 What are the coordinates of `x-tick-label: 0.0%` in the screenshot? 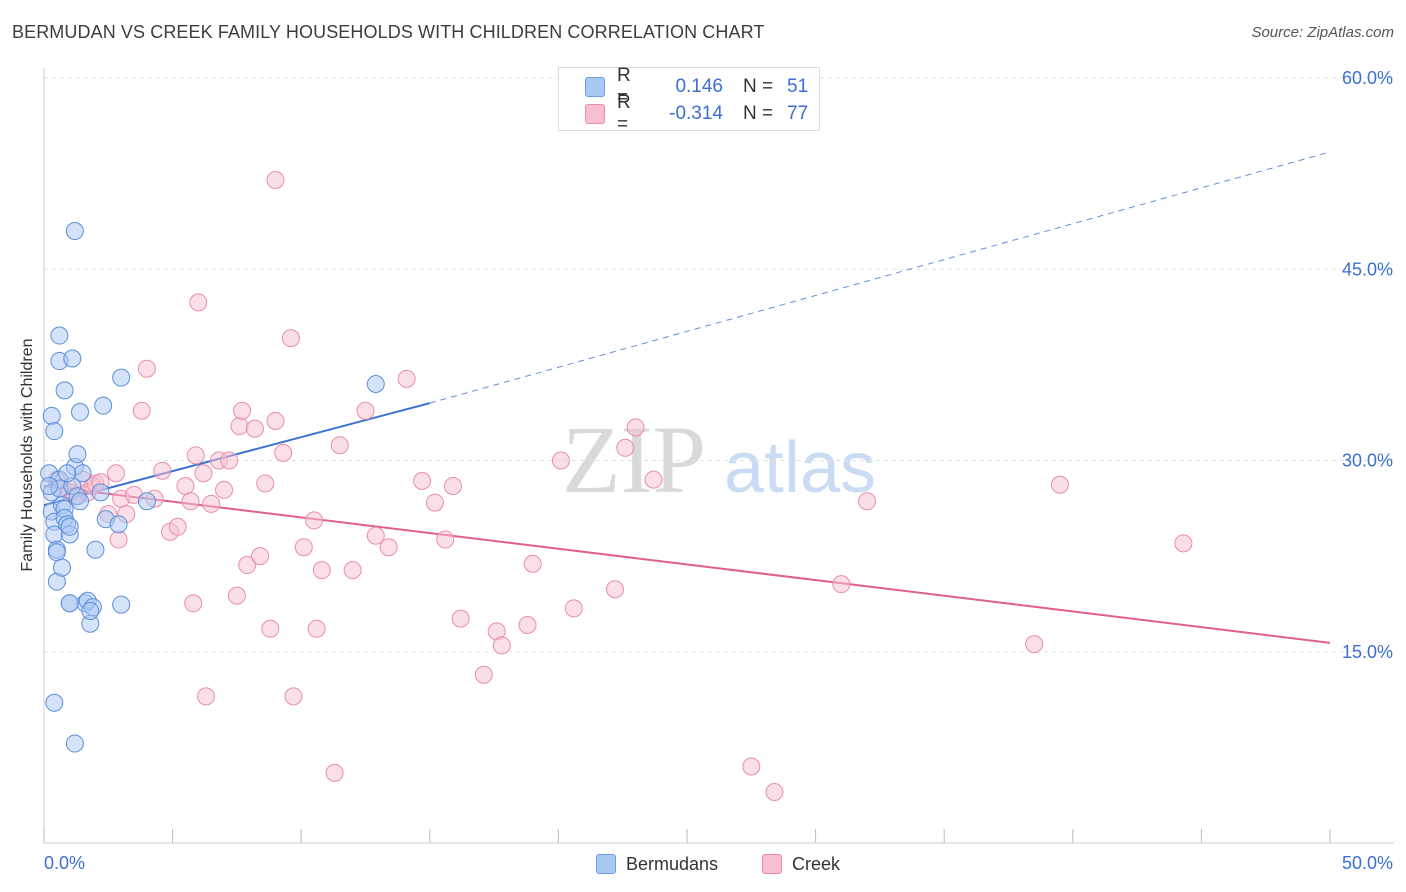 It's located at (64, 863).